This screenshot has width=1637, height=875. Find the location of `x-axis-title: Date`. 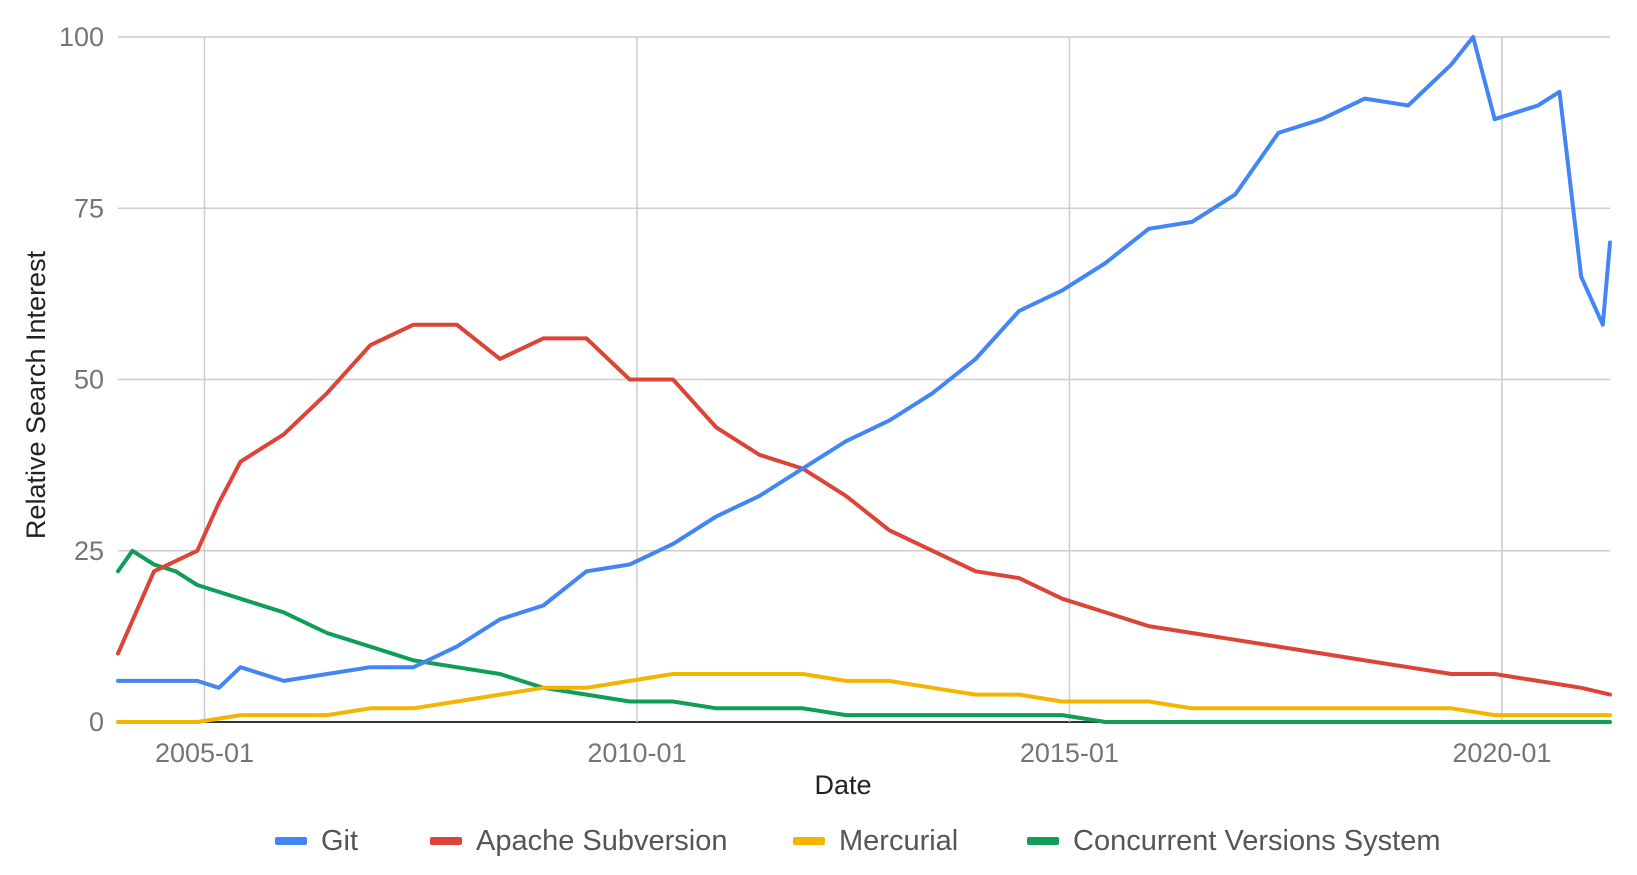

x-axis-title: Date is located at coordinates (842, 785).